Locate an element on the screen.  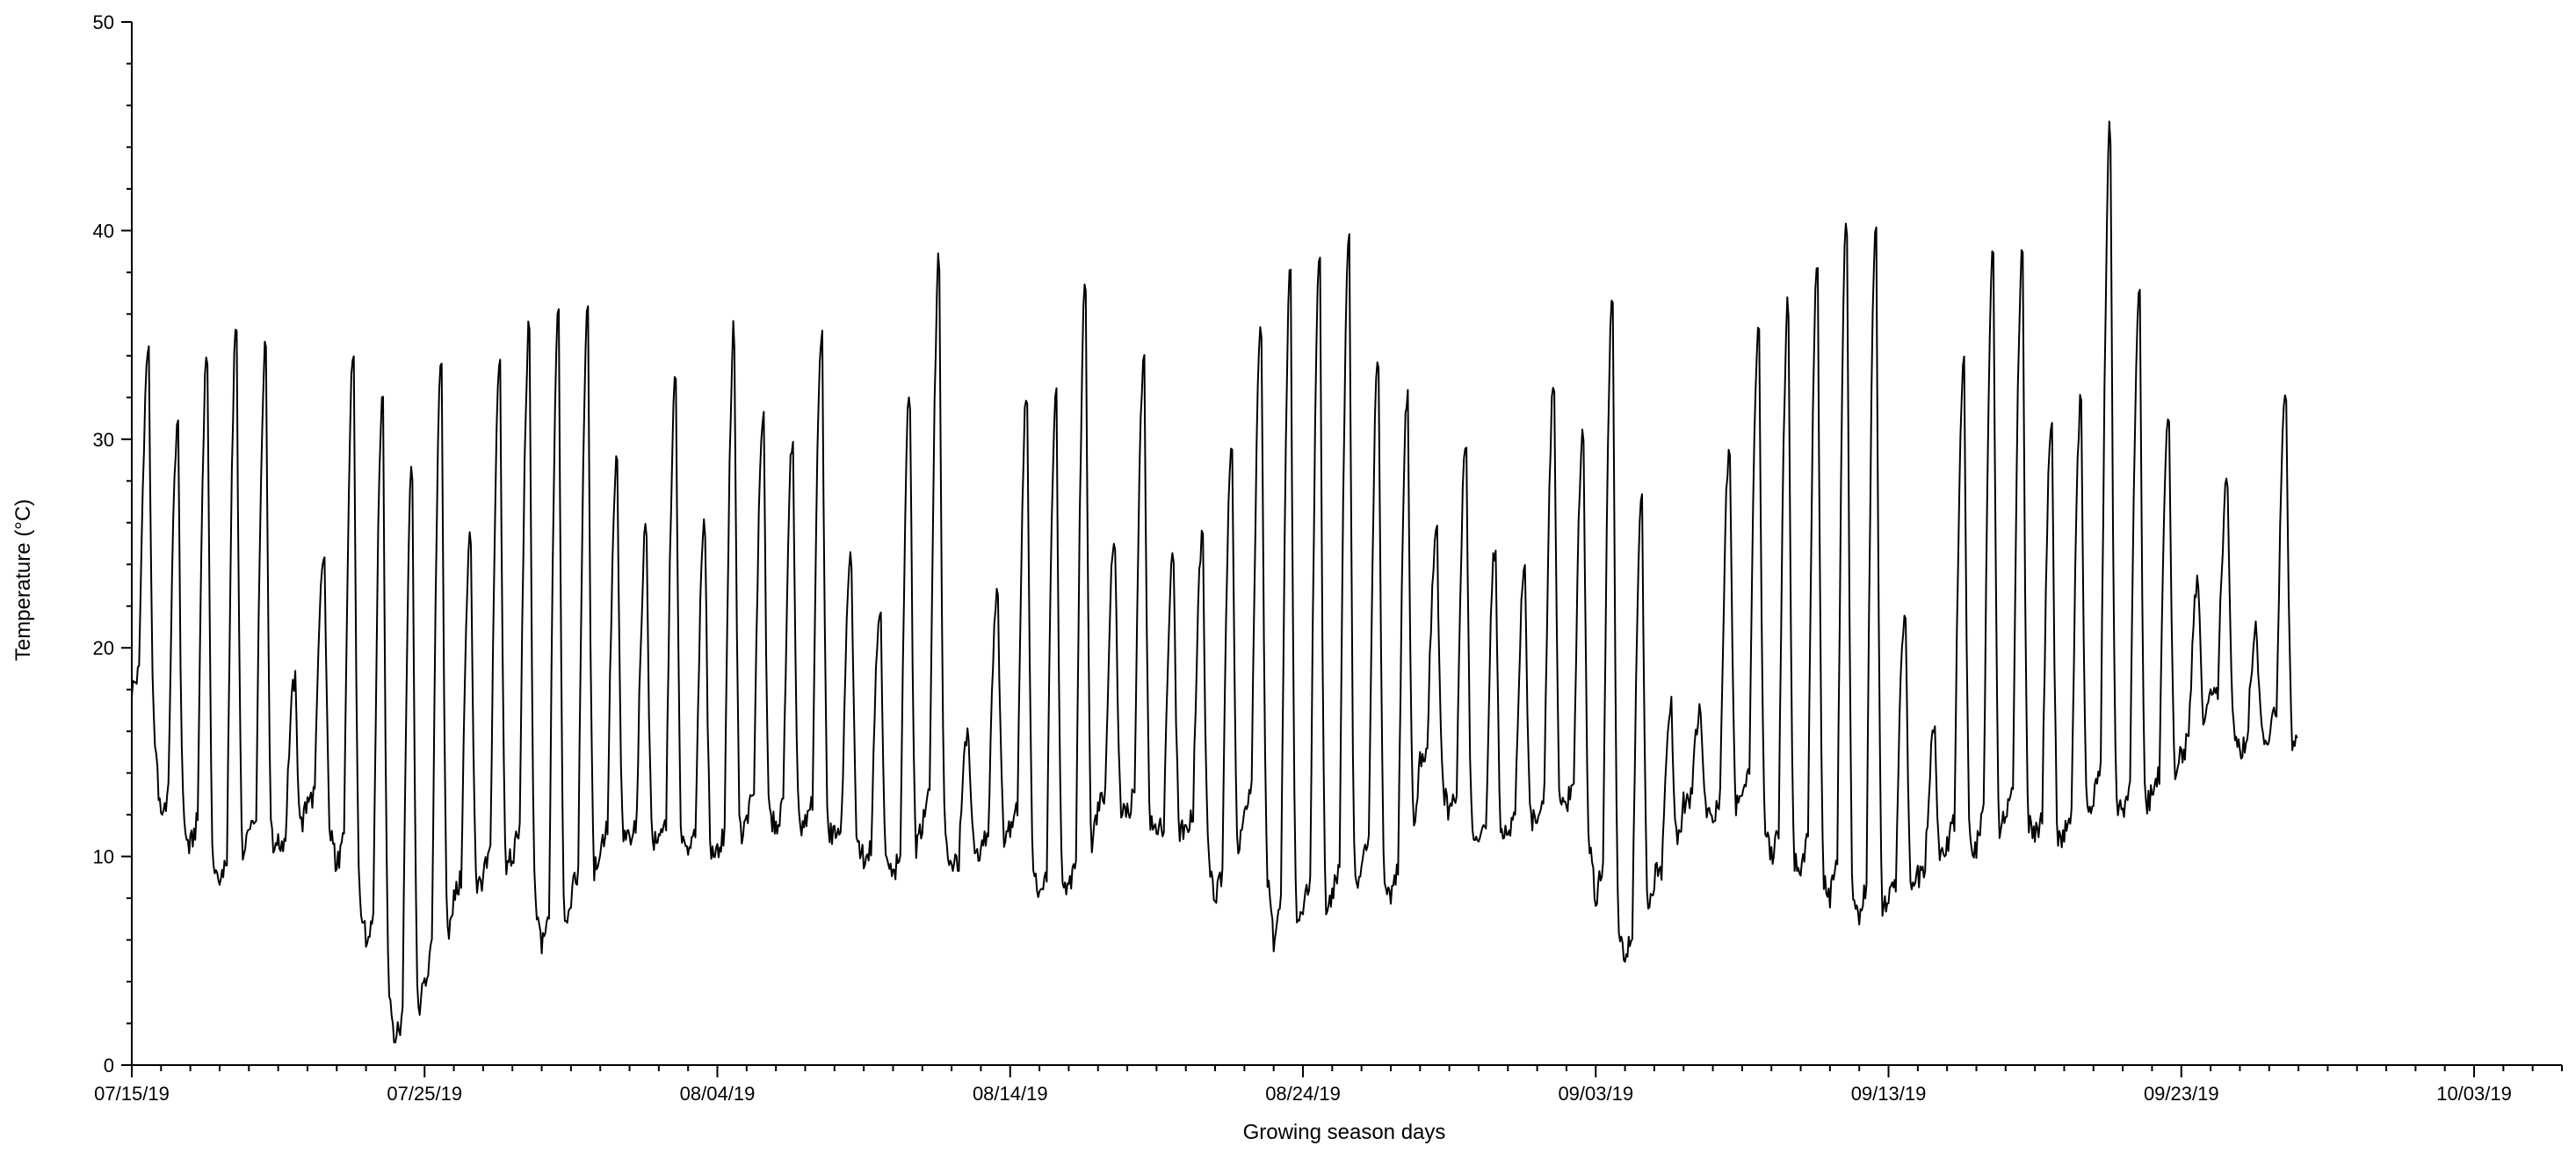
x-tick-label: 09/23/19 is located at coordinates (2181, 1094).